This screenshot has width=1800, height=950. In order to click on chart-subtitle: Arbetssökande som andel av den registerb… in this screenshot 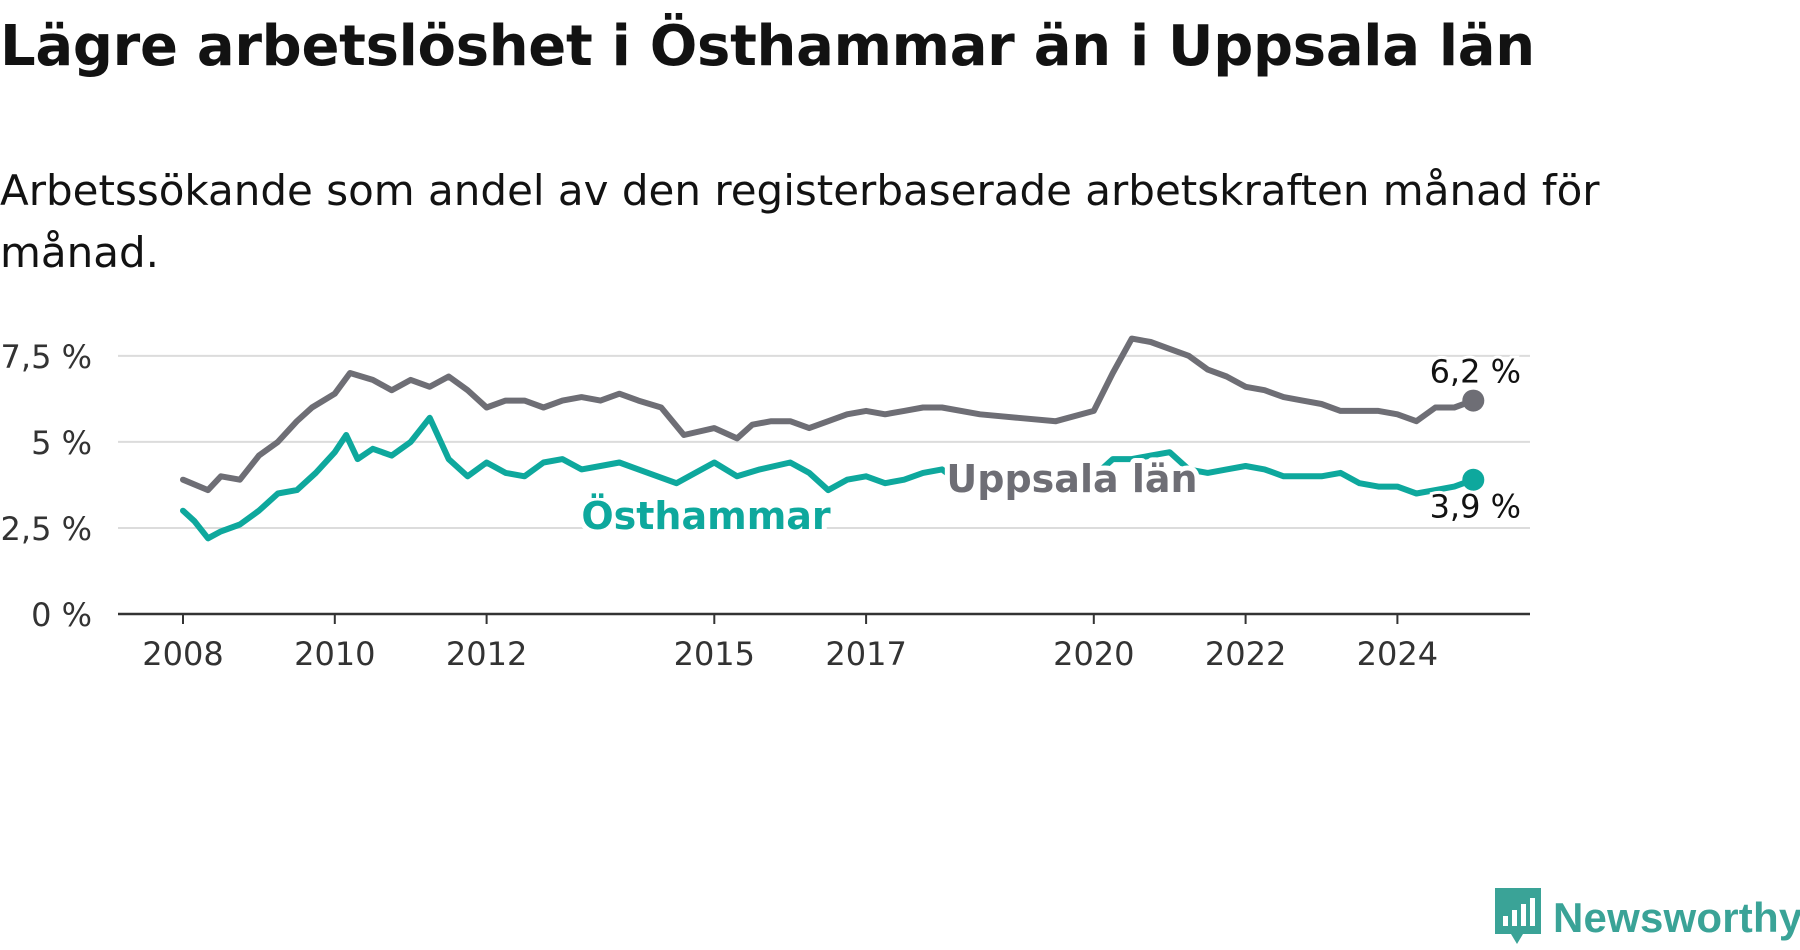, I will do `click(800, 221)`.